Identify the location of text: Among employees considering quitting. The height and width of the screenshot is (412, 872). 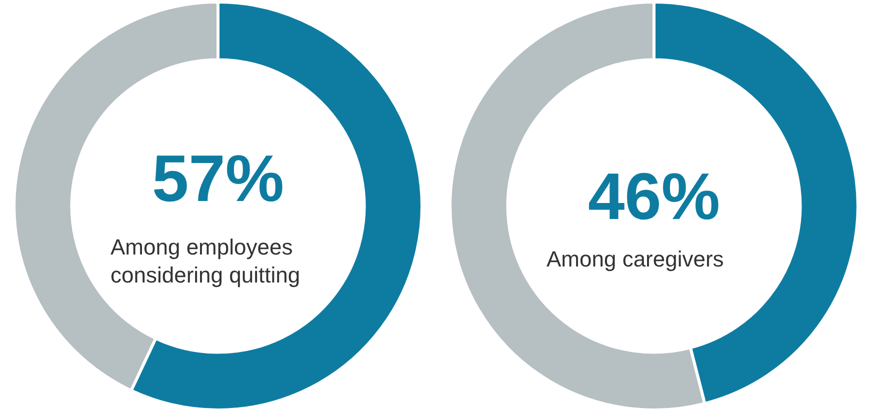
(205, 261).